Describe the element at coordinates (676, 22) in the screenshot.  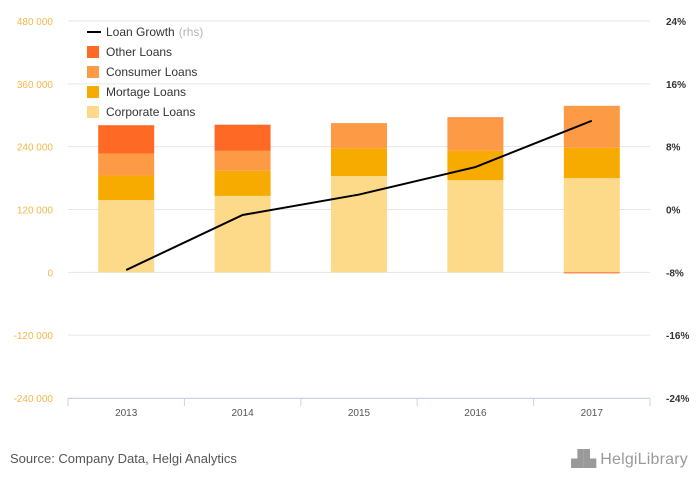
I see `y-right-tick-label: 24%` at that location.